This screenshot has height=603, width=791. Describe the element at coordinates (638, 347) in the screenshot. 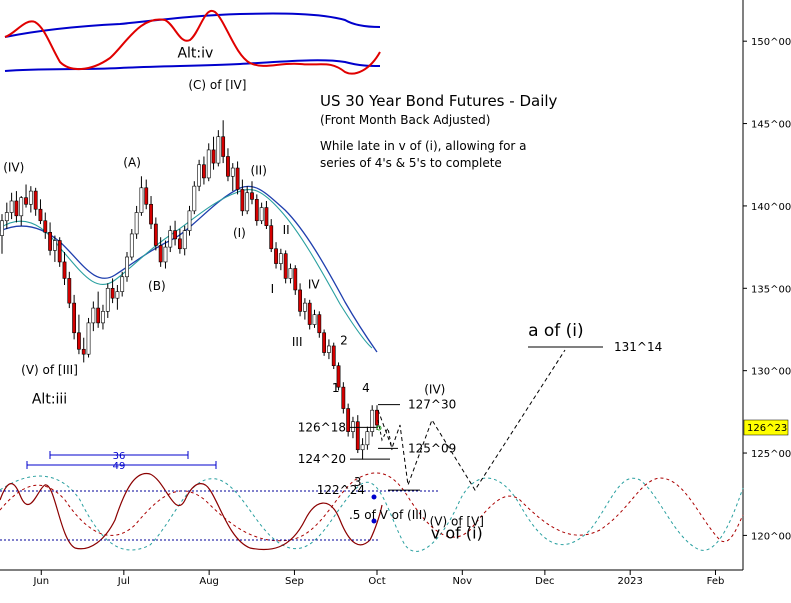

I see `level-label: 131^14` at that location.